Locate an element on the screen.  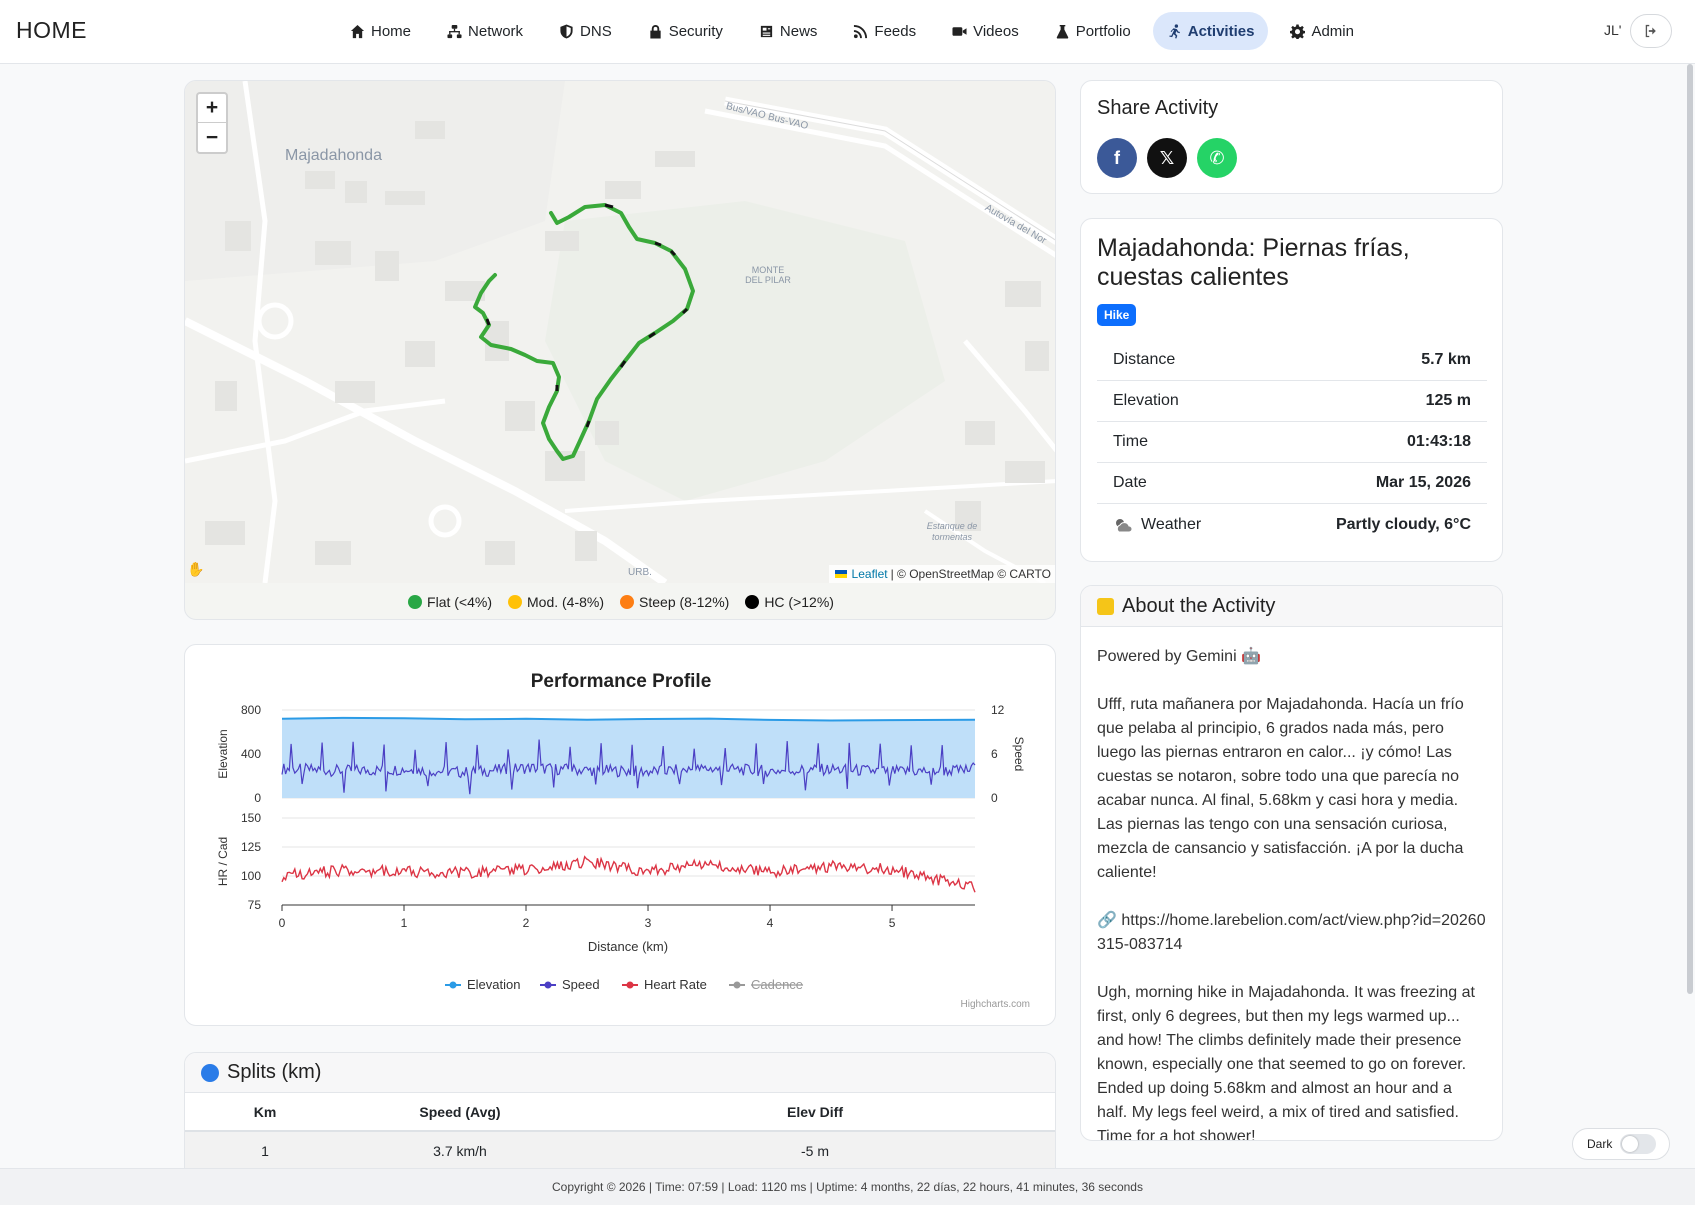
y-axis-label: HR / Cad is located at coordinates (223, 861).